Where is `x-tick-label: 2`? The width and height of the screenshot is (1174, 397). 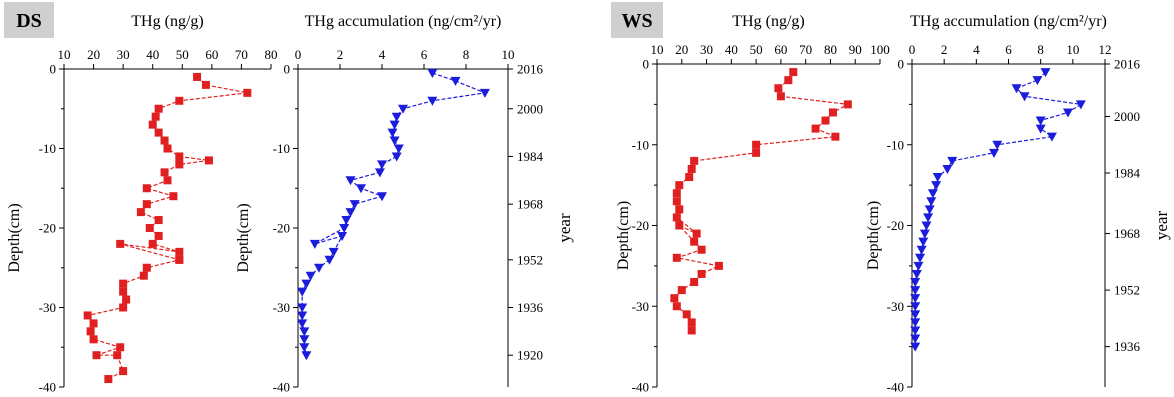 x-tick-label: 2 is located at coordinates (944, 49).